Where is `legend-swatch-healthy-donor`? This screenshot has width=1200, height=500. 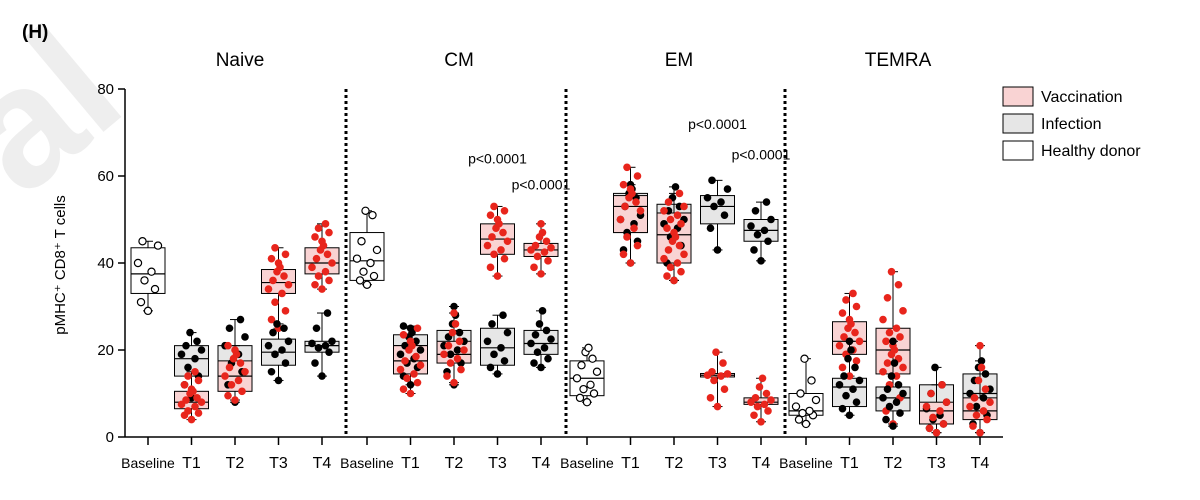
legend-swatch-healthy-donor is located at coordinates (1018, 150).